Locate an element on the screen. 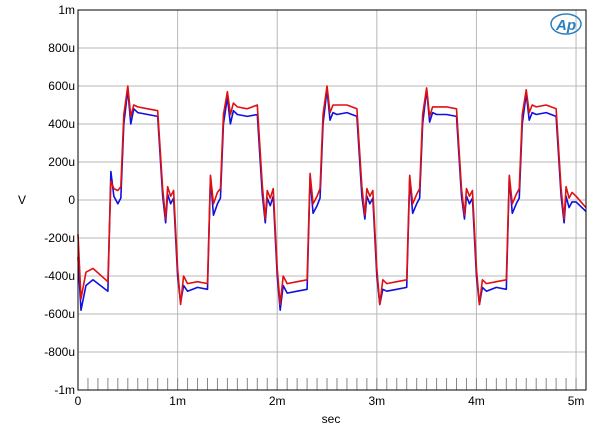 The height and width of the screenshot is (433, 600). y-tick-label: 1m is located at coordinates (66, 10).